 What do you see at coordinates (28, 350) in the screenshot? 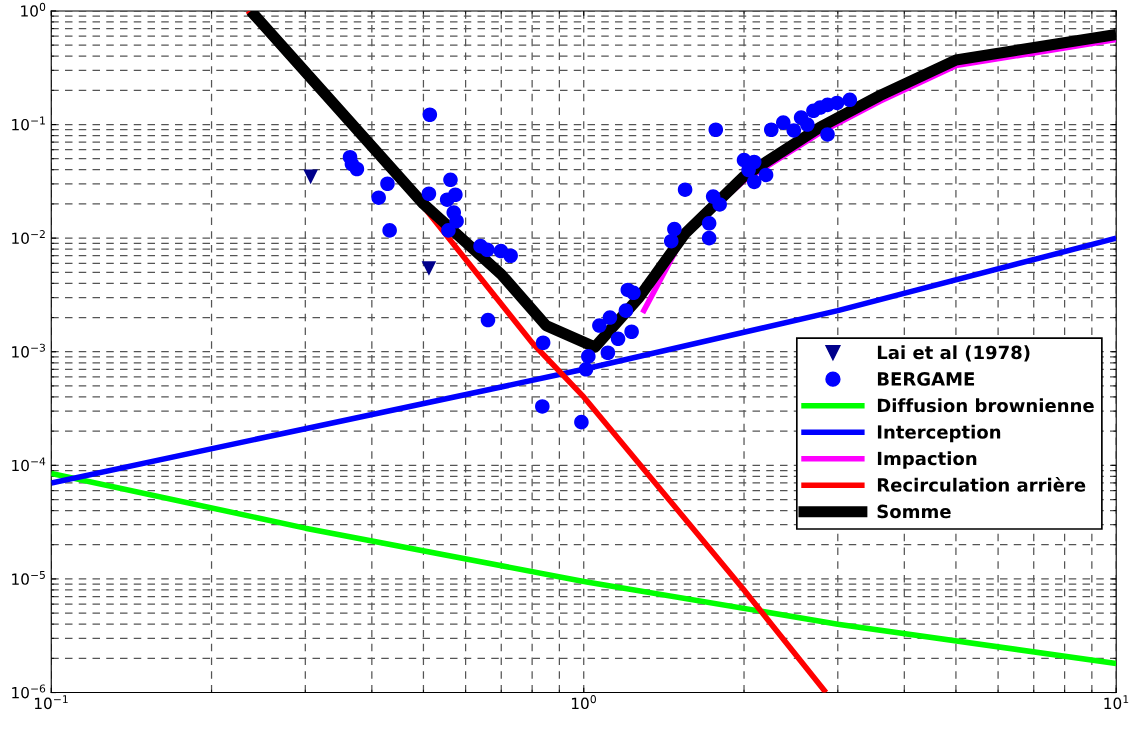
I see `y-tick-label: 10$^{−3}$` at bounding box center [28, 350].